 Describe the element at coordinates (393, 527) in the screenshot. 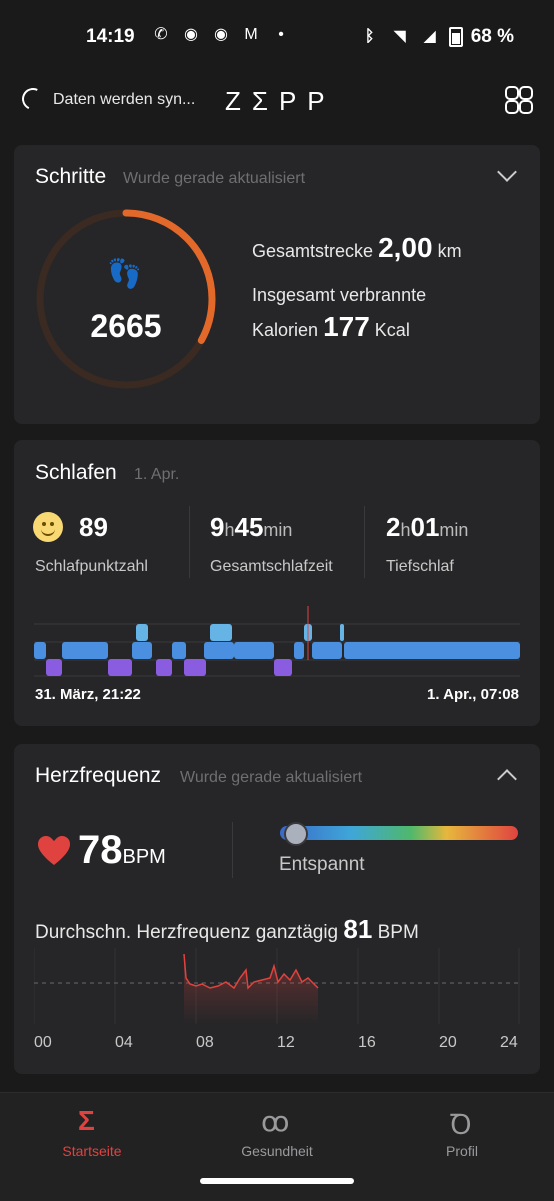

I see `deep-sleep-hours: 2` at that location.